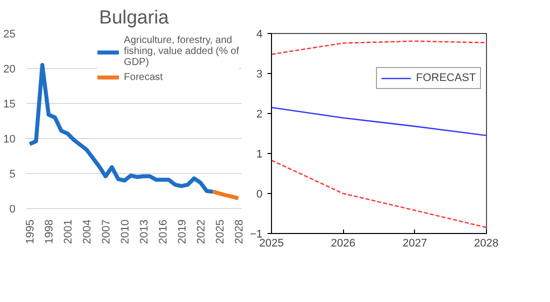  What do you see at coordinates (446, 78) in the screenshot?
I see `legend-label: FORECAST` at bounding box center [446, 78].